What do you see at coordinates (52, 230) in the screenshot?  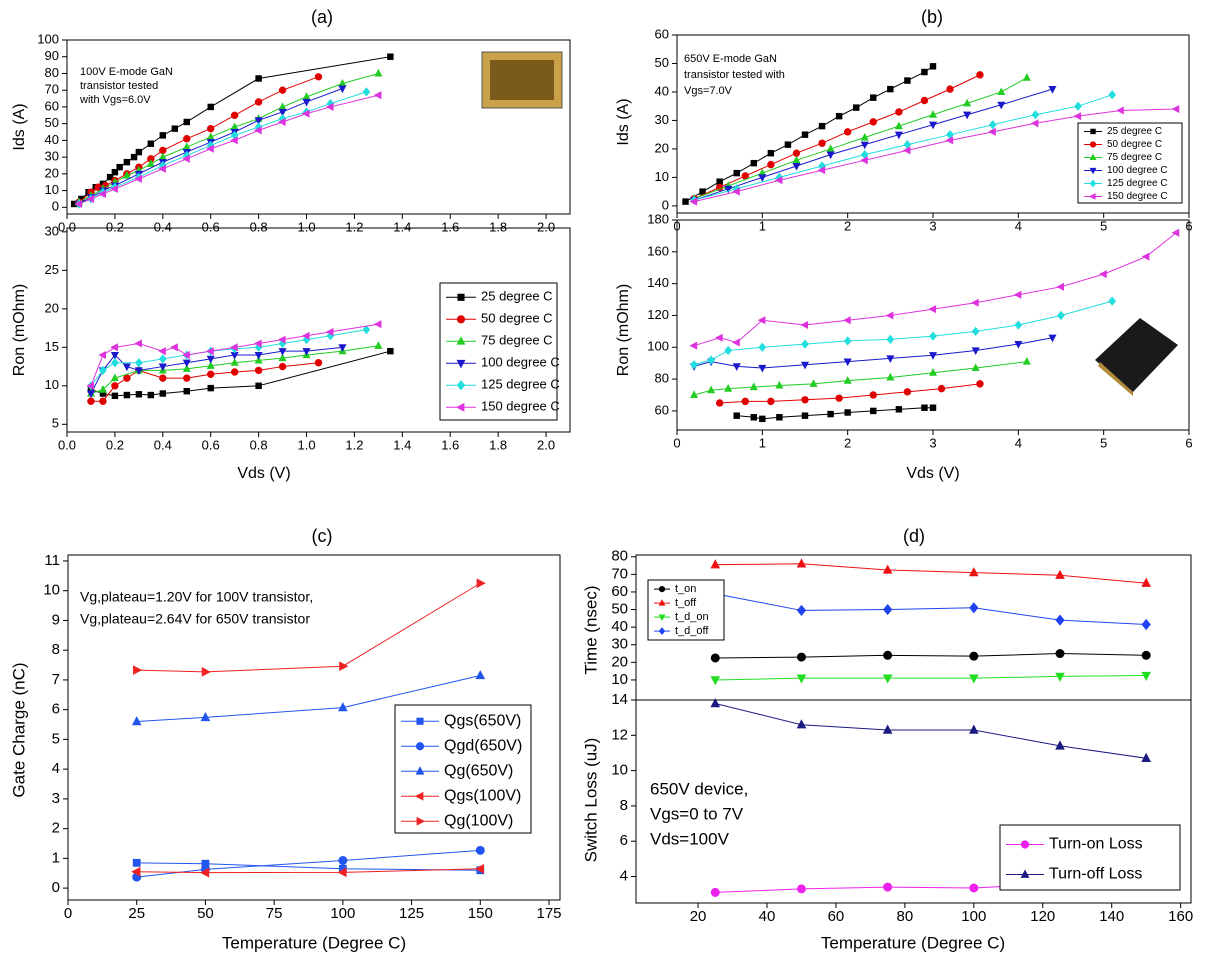 I see `y-tick-label: 30` at bounding box center [52, 230].